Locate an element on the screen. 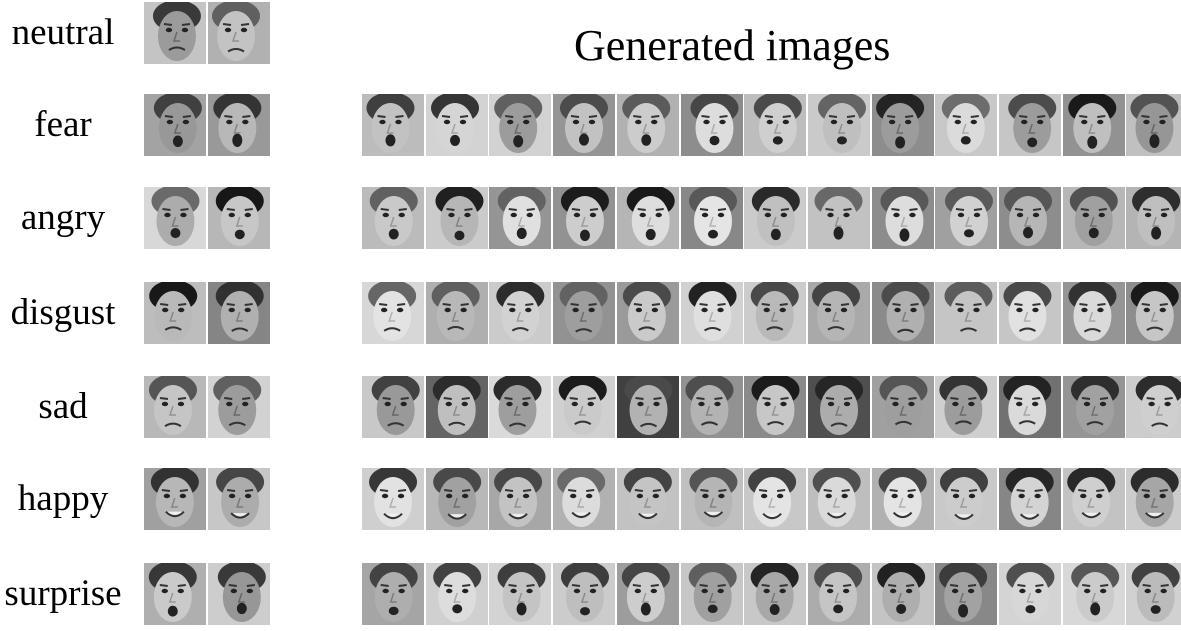 The height and width of the screenshot is (631, 1181). generated-images-title: Generated images is located at coordinates (732, 45).